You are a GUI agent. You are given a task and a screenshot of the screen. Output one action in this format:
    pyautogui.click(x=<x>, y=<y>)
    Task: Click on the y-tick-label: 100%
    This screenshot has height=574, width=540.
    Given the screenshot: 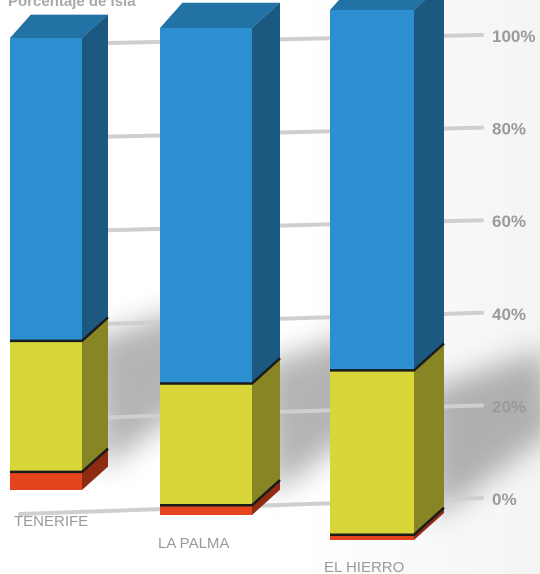 What is the action you would take?
    pyautogui.click(x=513, y=36)
    